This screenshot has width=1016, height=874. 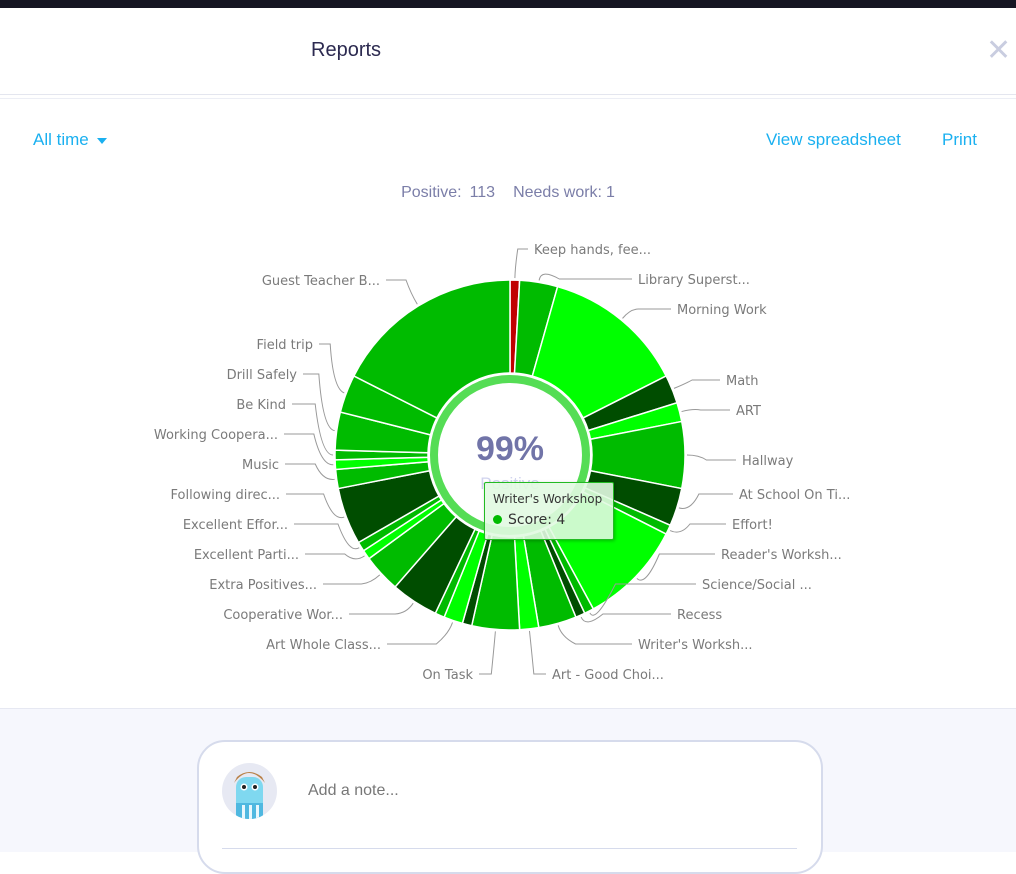 What do you see at coordinates (431, 192) in the screenshot?
I see `positive-label: Positive:` at bounding box center [431, 192].